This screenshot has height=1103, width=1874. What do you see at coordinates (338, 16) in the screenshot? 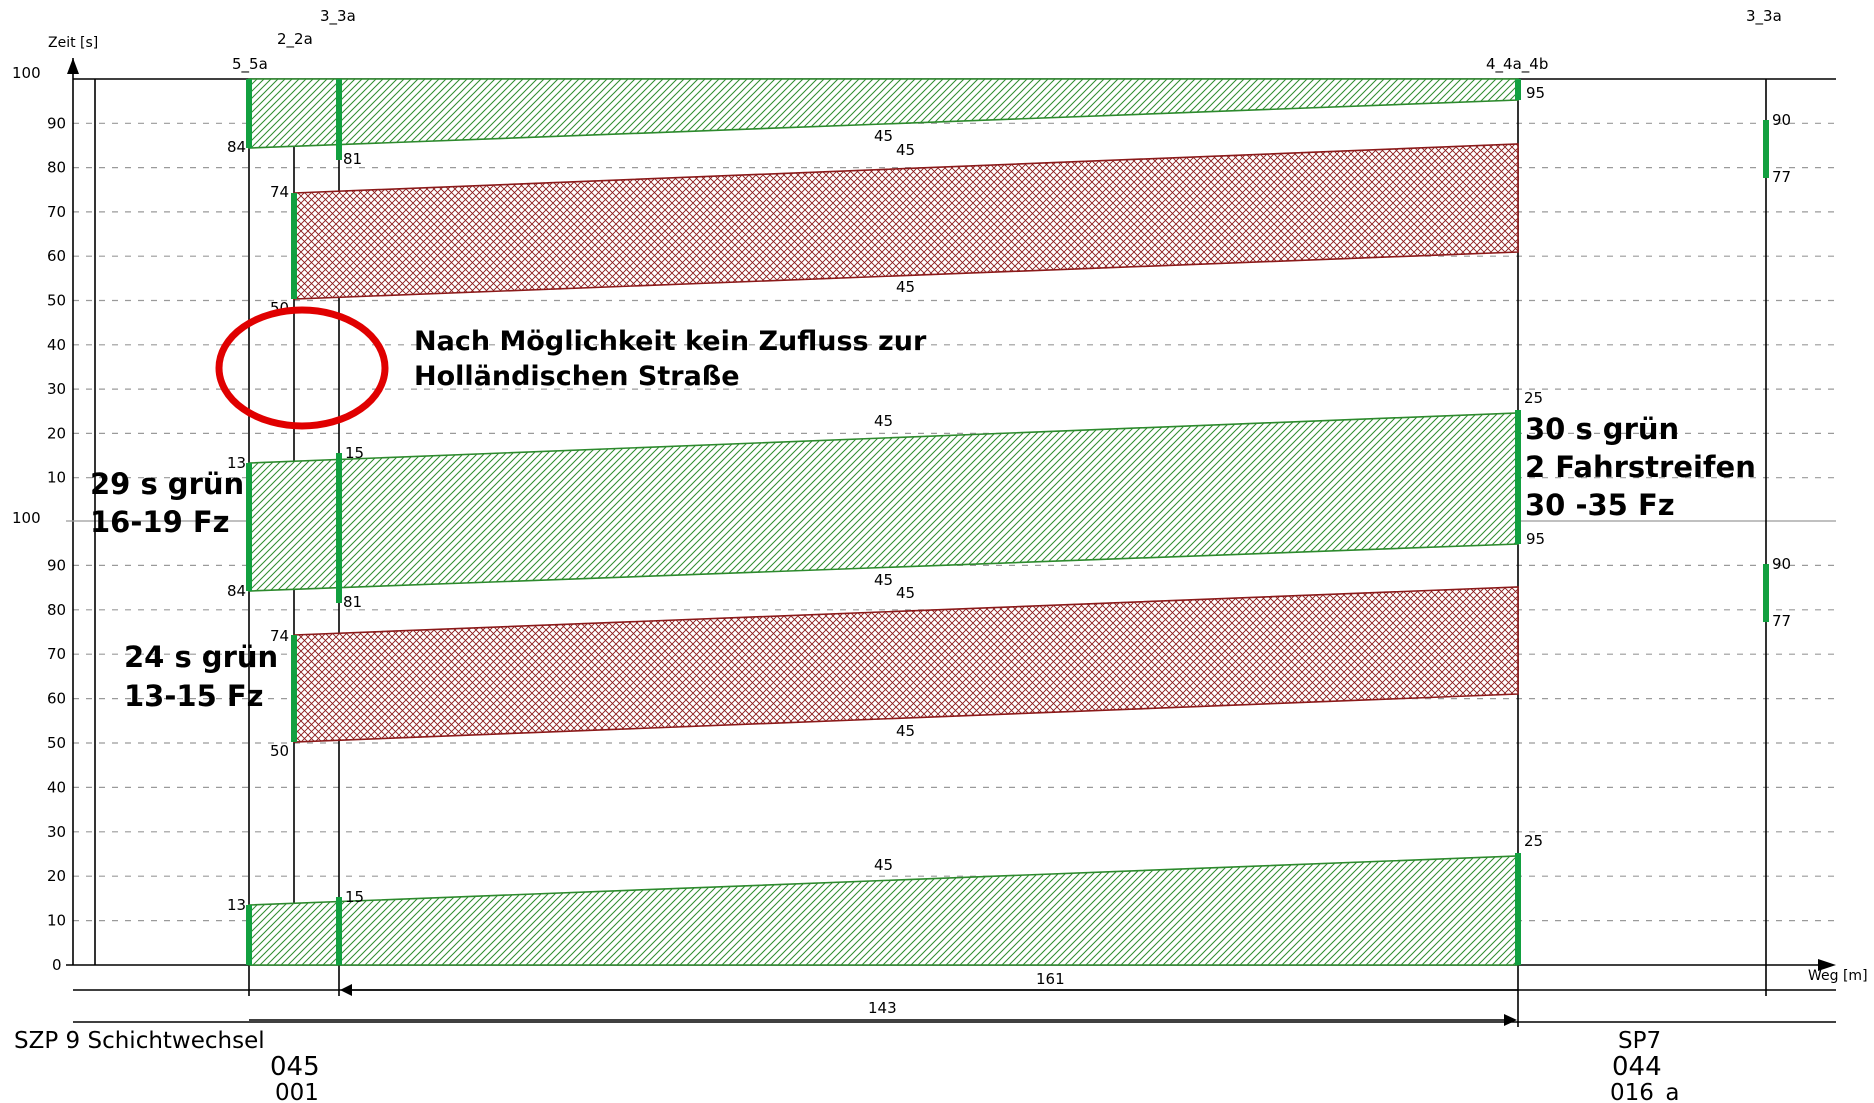
I see `signal-label-3: 3_3a` at bounding box center [338, 16].